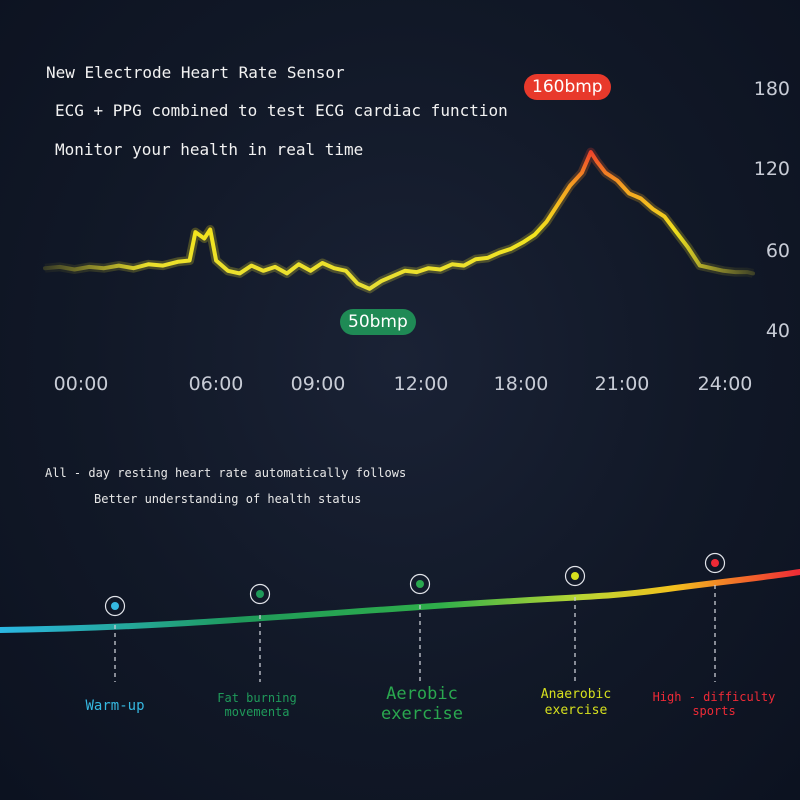 The image size is (800, 800). What do you see at coordinates (378, 322) in the screenshot?
I see `min-heart-rate-badge: 50bmp` at bounding box center [378, 322].